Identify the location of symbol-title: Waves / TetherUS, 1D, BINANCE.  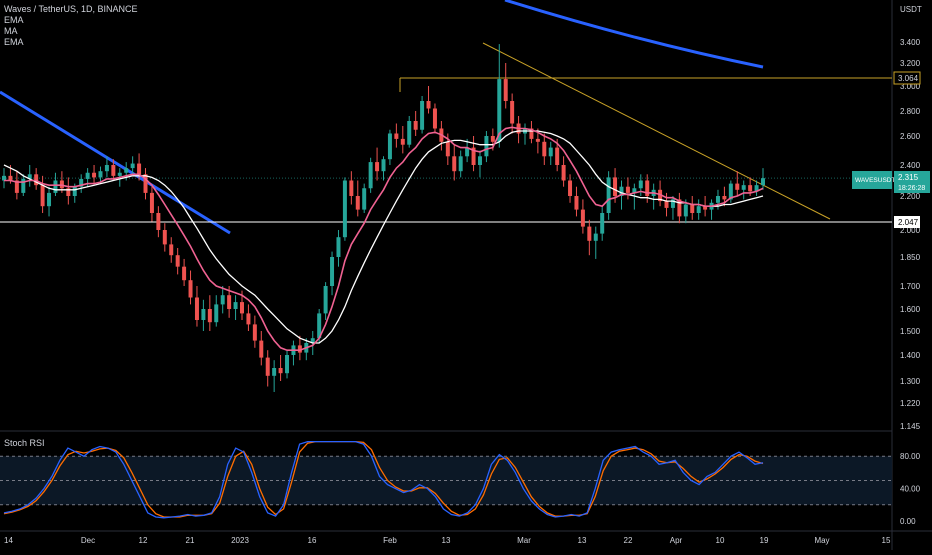
(71, 9).